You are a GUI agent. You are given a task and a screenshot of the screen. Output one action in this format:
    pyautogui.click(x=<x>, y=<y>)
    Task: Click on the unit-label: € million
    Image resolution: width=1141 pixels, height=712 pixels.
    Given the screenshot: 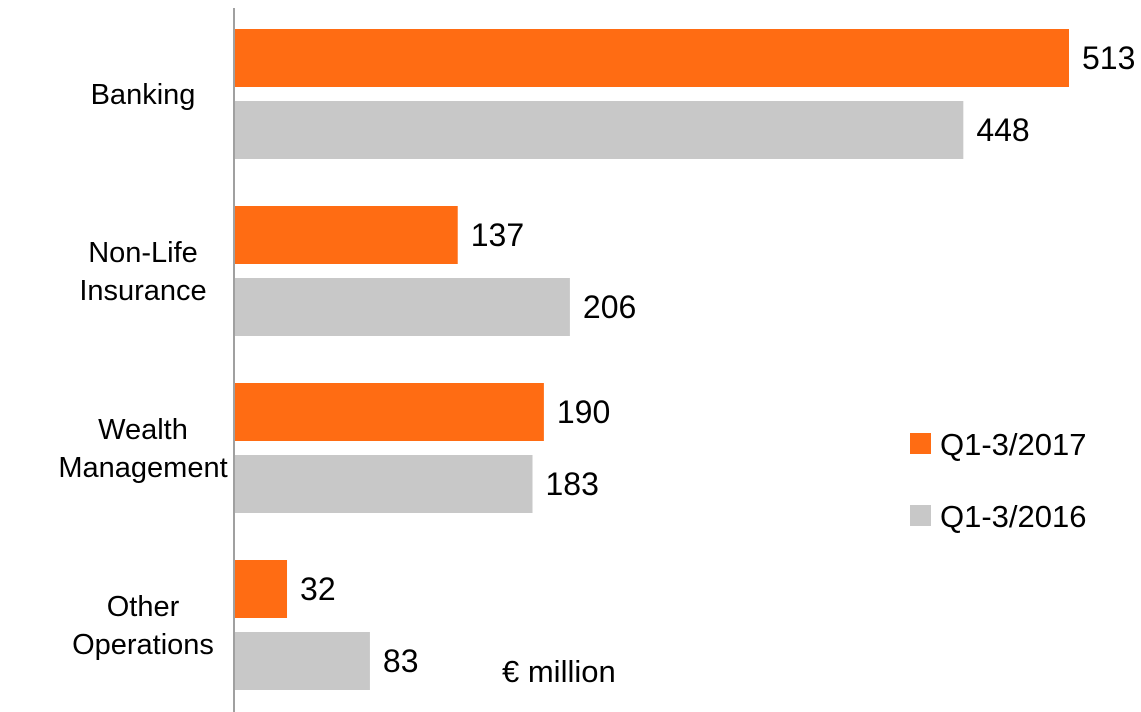 What is the action you would take?
    pyautogui.click(x=559, y=671)
    